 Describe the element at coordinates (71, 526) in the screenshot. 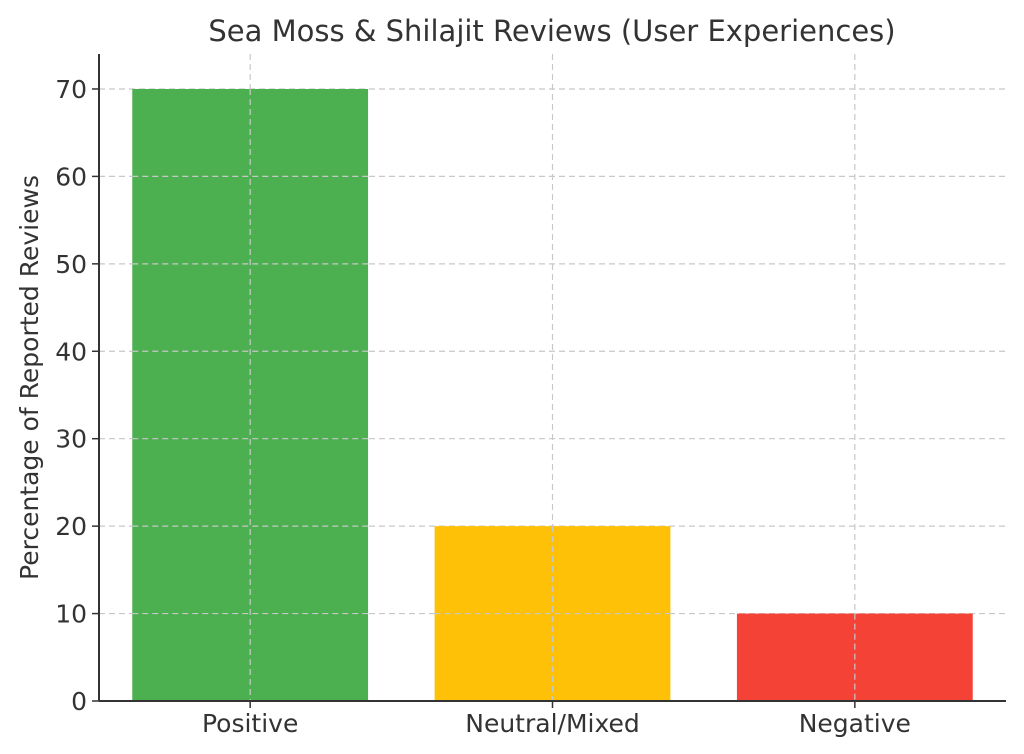

I see `y-tick-label: 20` at that location.